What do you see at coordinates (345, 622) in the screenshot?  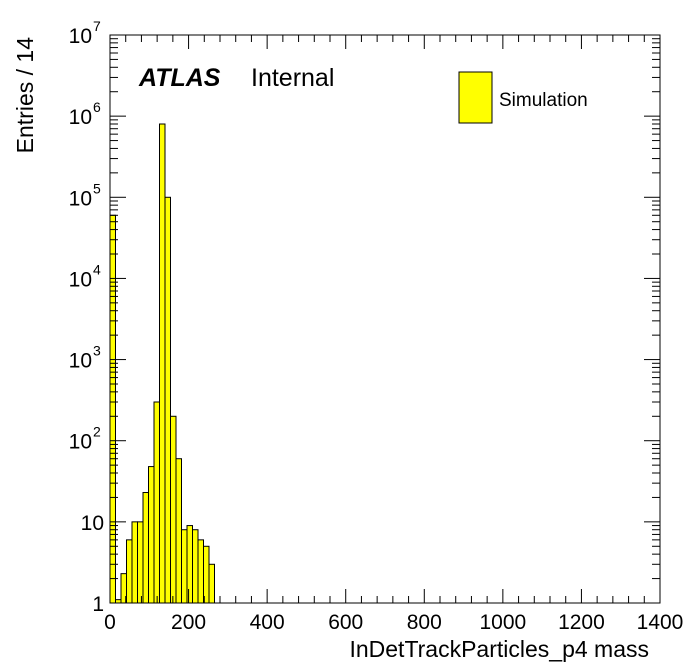 I see `x-tick-label: 600` at bounding box center [345, 622].